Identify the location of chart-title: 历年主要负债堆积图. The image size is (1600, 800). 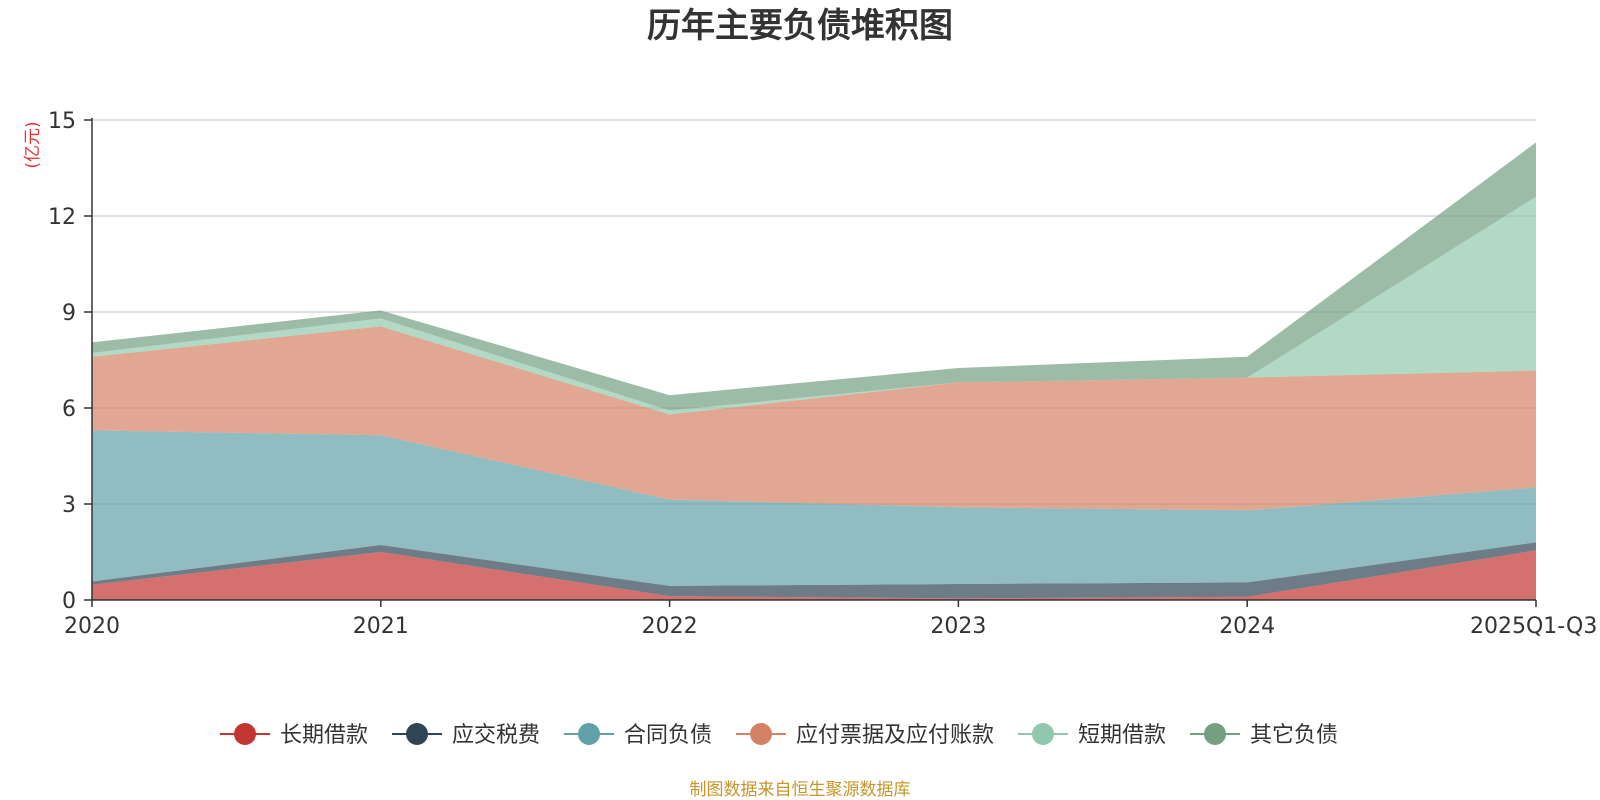
(800, 26).